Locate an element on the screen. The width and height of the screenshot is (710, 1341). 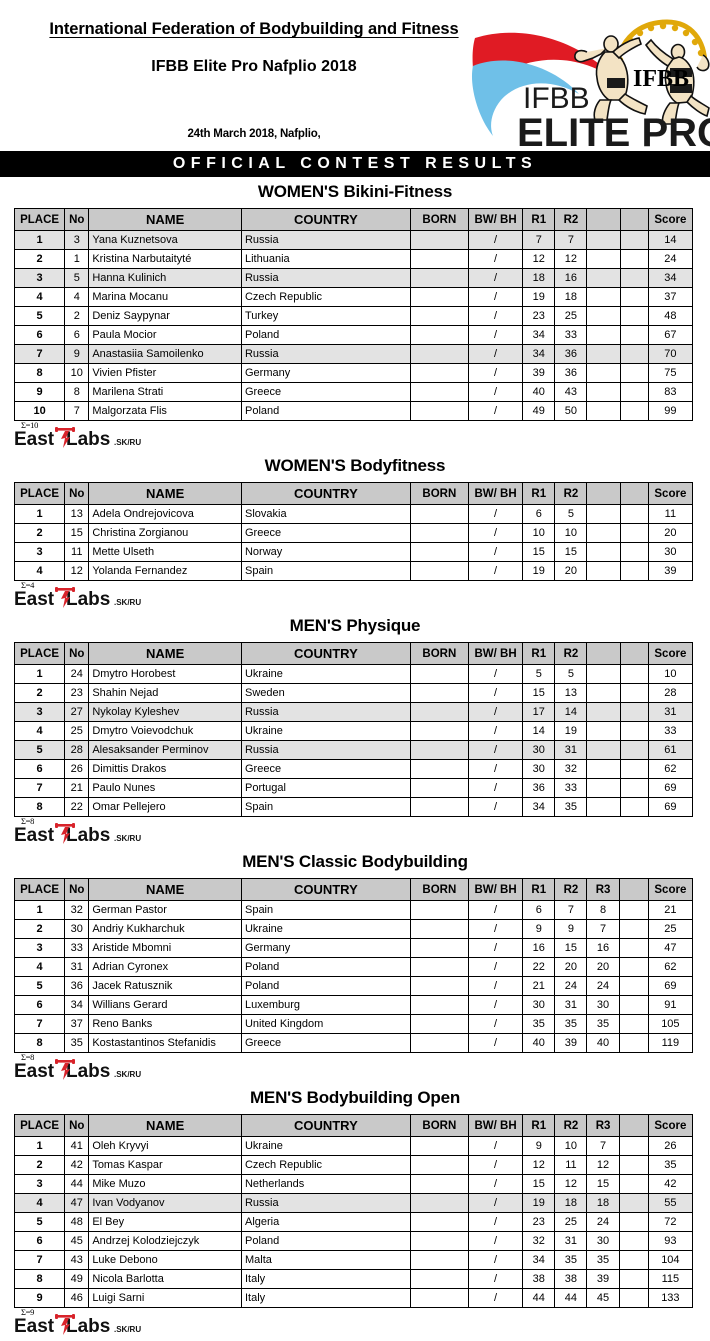
table-row: 7 21 Paulo Nunes Portugal /36 33 69 is located at coordinates (353, 788).